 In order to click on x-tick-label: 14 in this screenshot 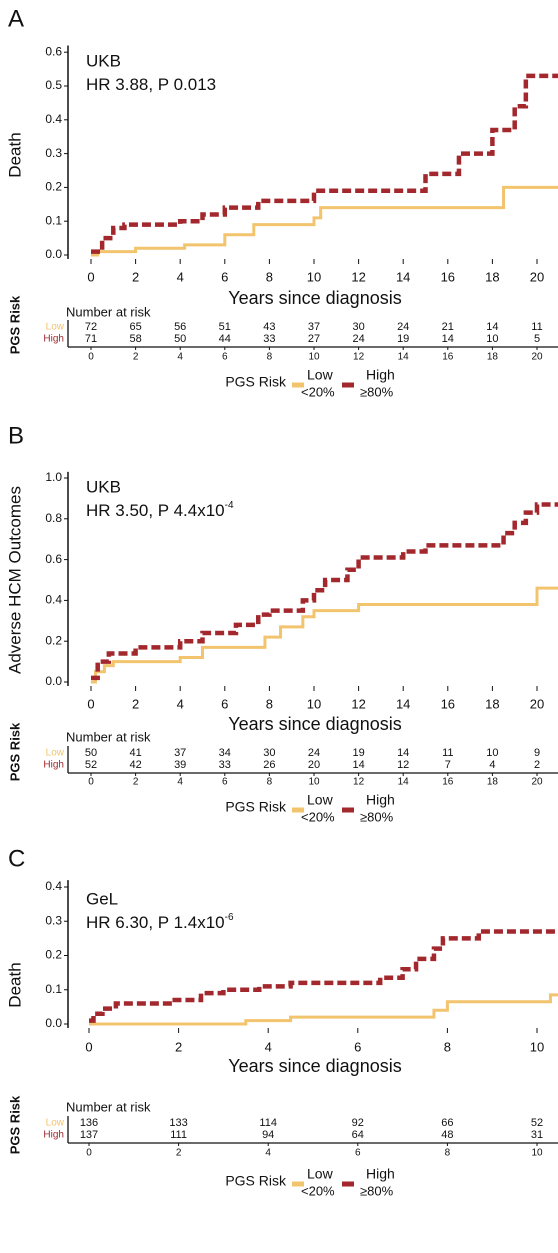, I will do `click(403, 703)`.